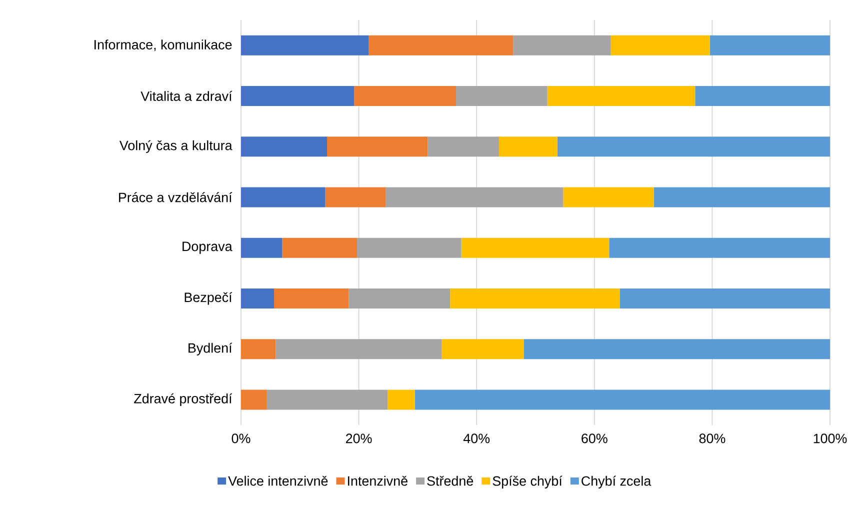 The width and height of the screenshot is (857, 513). Describe the element at coordinates (175, 197) in the screenshot. I see `y-tick-label: Práce a vzdělávání` at that location.